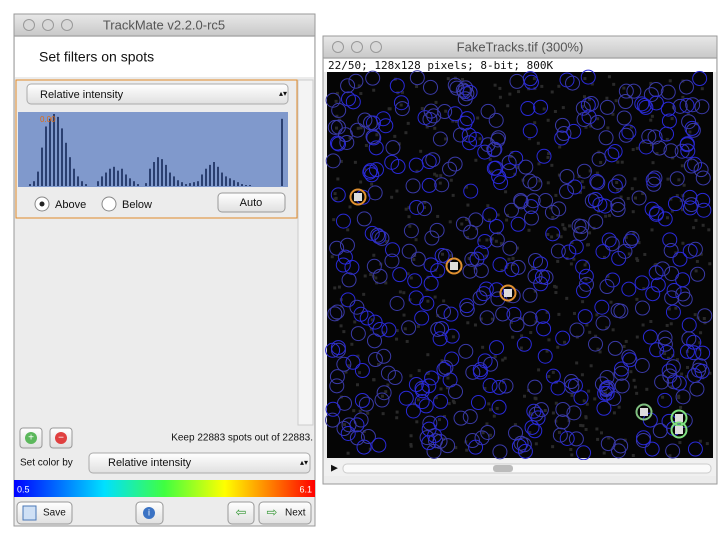  Describe the element at coordinates (109, 204) in the screenshot. I see `radio-below` at that location.